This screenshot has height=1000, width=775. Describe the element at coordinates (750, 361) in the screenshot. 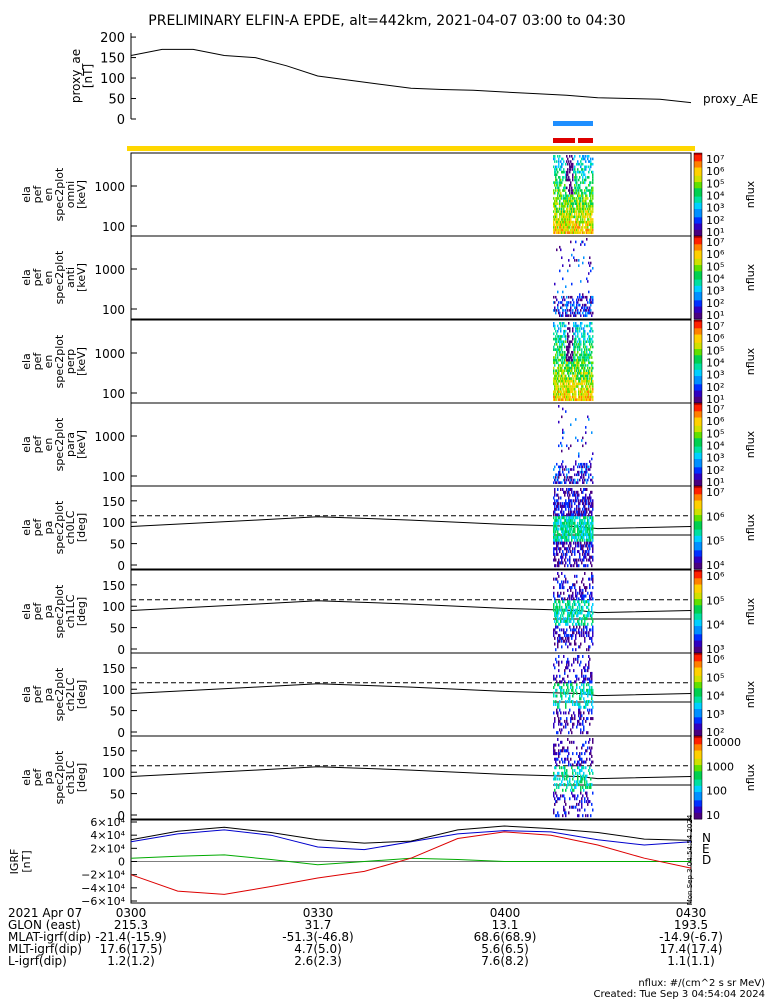

I see `colorbar-label: nflux` at that location.